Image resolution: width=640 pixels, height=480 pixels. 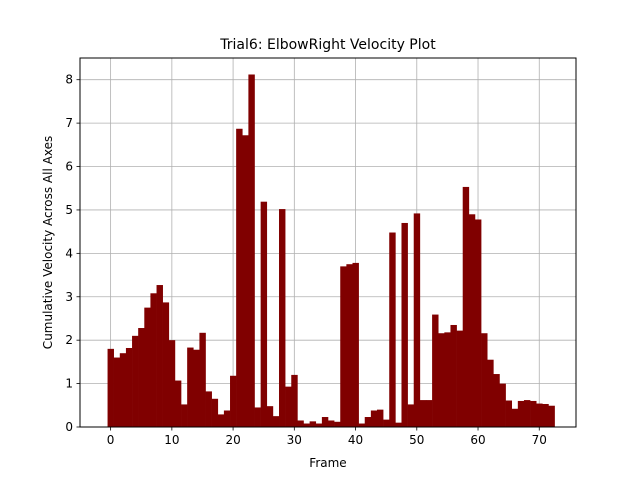 I want to click on x-tick-label: 30, so click(x=294, y=440).